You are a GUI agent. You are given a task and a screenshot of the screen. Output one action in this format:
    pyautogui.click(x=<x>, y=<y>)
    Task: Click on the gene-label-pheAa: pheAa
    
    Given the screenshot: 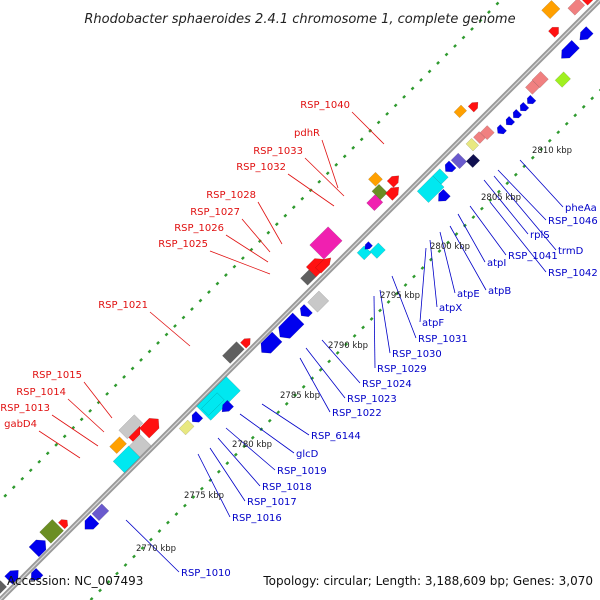 What is the action you would take?
    pyautogui.click(x=581, y=208)
    